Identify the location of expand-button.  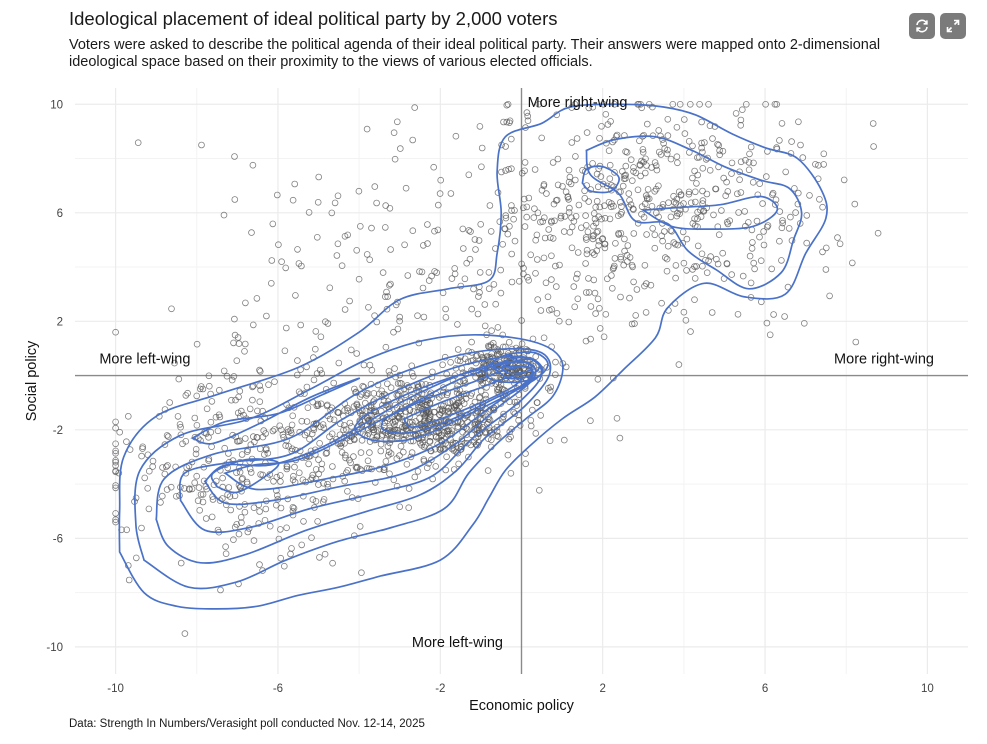
(953, 26).